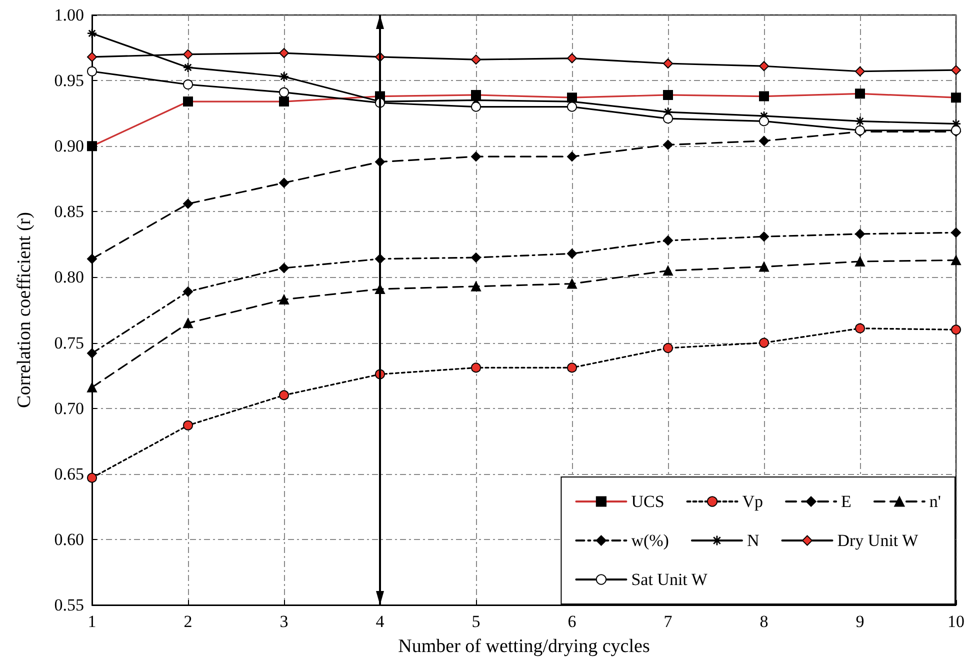  Describe the element at coordinates (69, 605) in the screenshot. I see `y-tick-label: 0.55` at that location.